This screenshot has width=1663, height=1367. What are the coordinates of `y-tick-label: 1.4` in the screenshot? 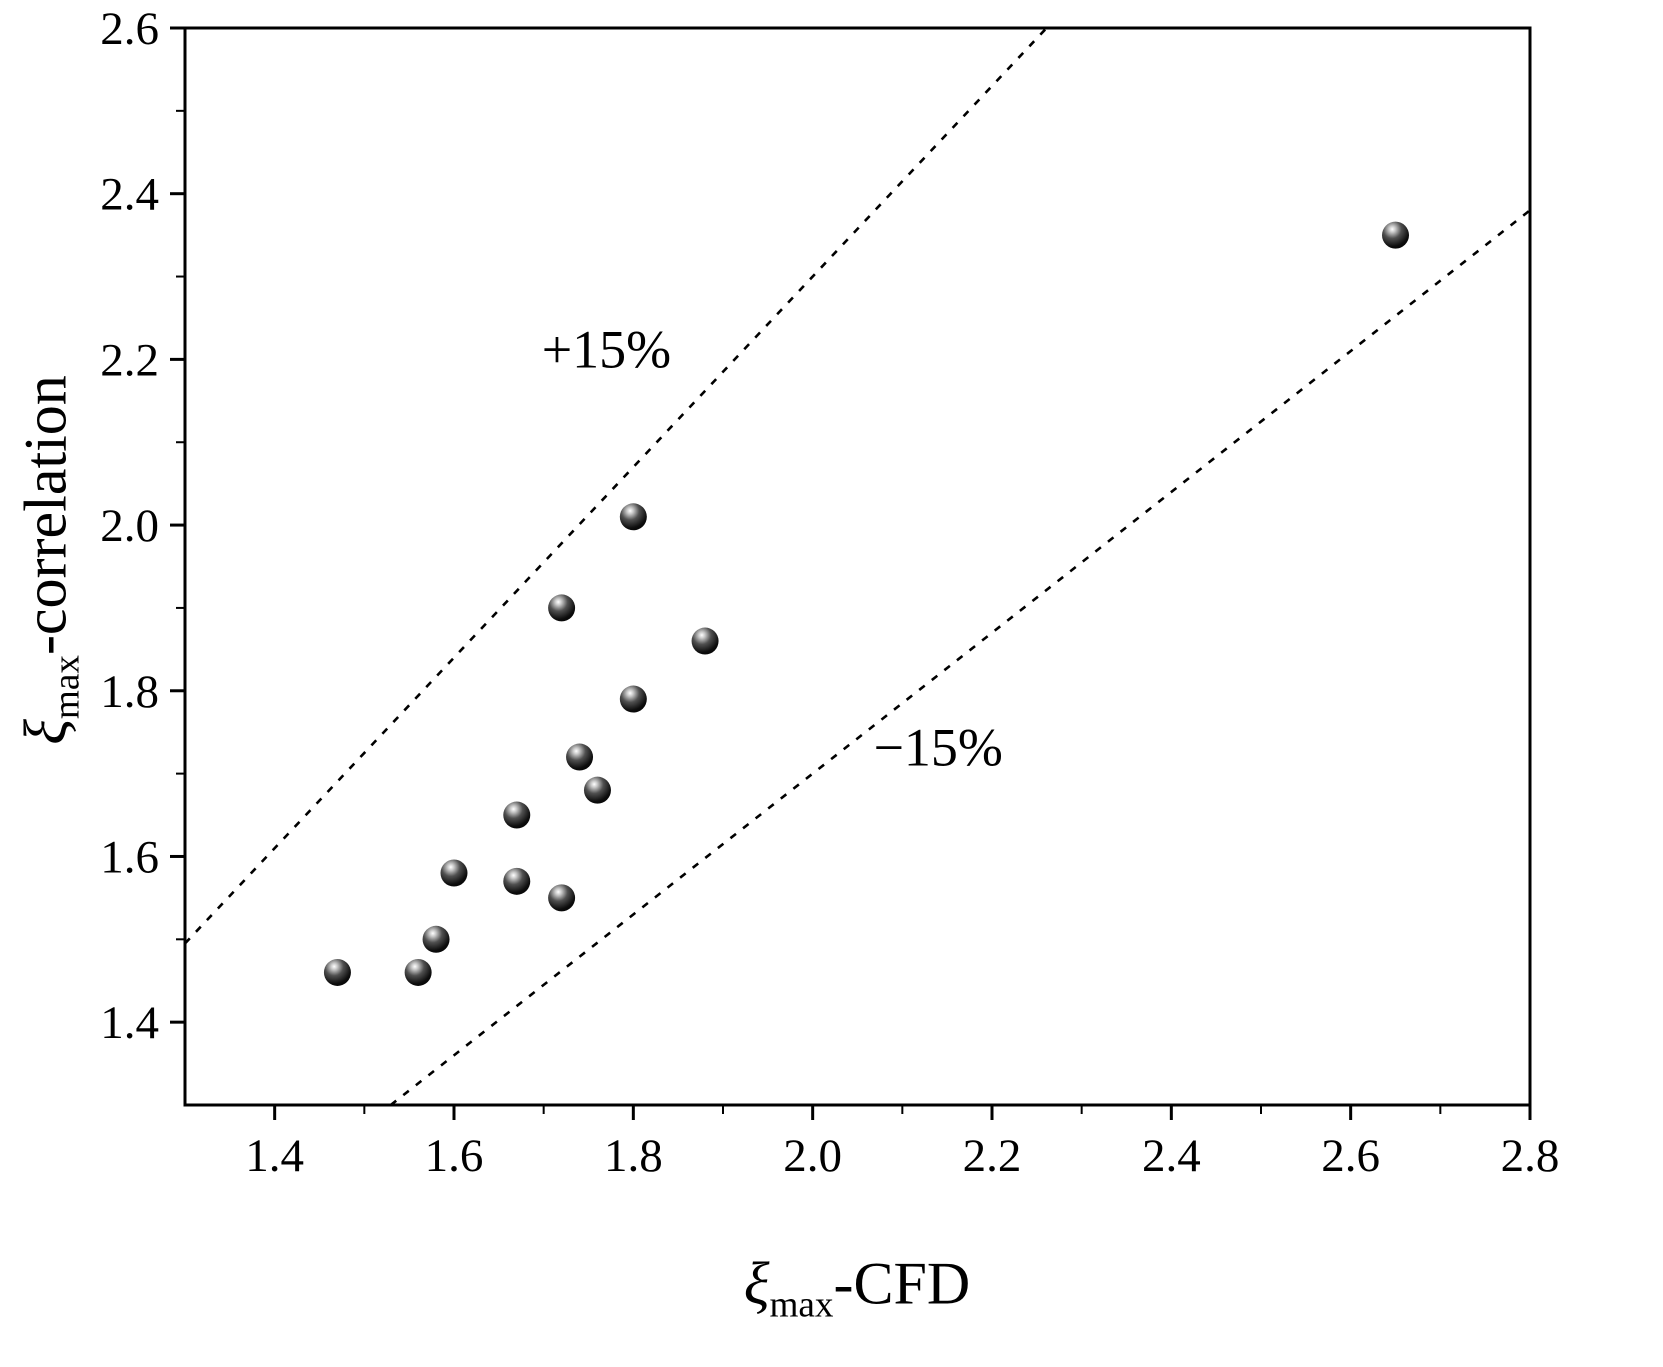 It's located at (129, 1023).